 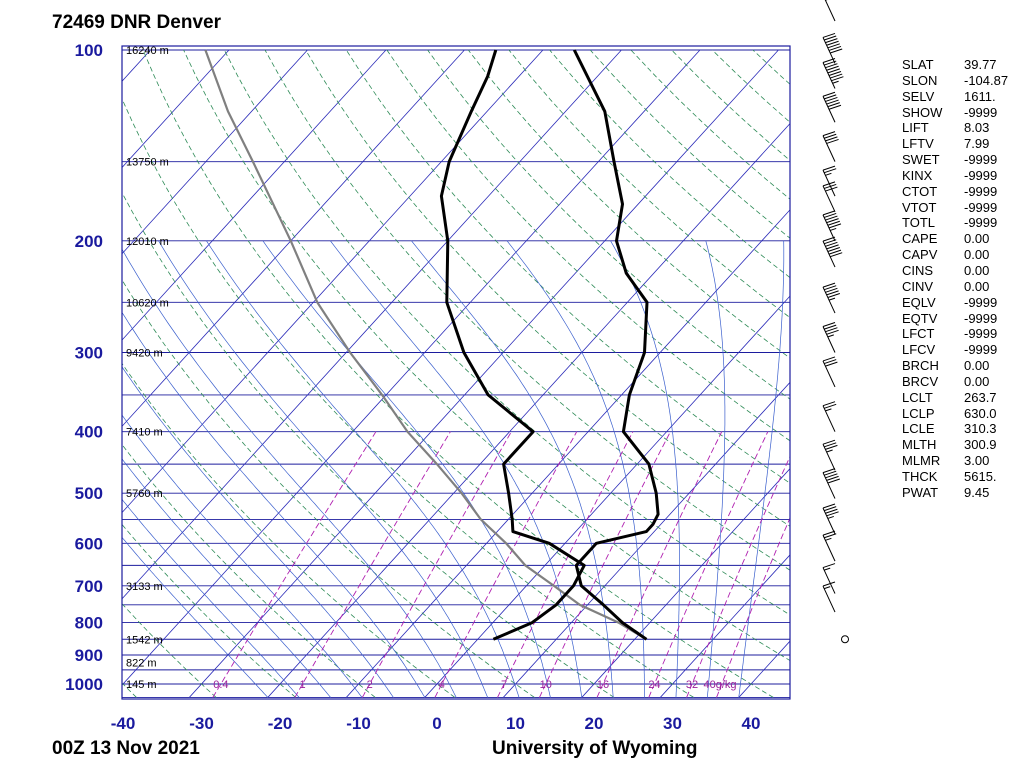 I want to click on index-row: KINX -9999, so click(x=955, y=176).